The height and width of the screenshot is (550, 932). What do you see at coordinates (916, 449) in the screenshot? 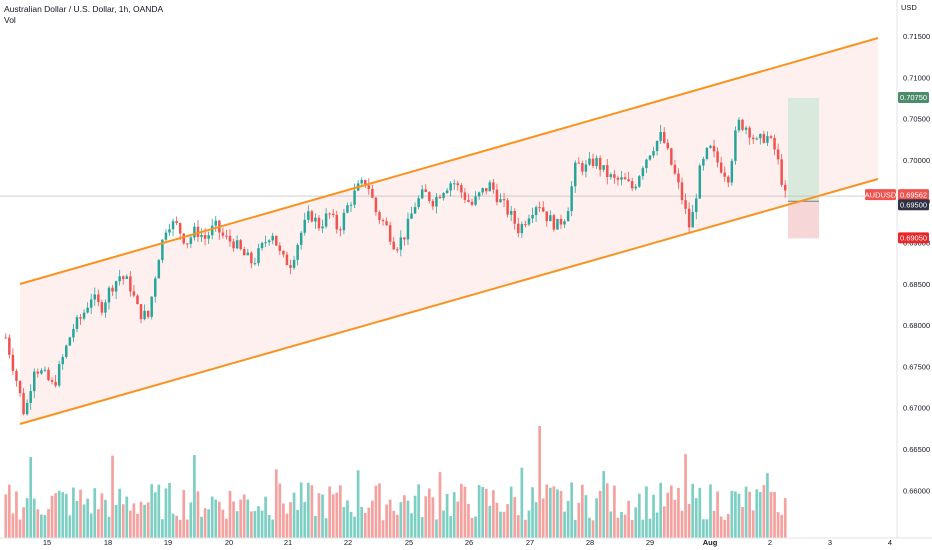
I see `price-tick-label: 0.66500` at bounding box center [916, 449].